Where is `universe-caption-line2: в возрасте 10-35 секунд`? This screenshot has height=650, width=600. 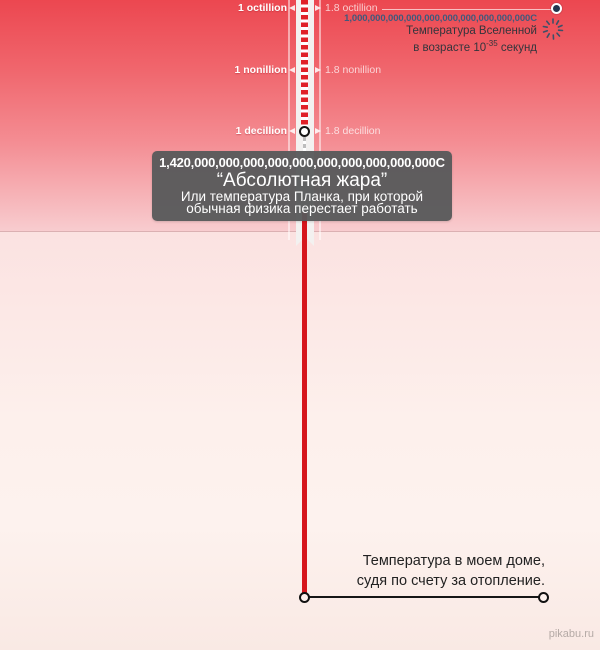
universe-caption-line2: в возрасте 10-35 секунд is located at coordinates (475, 46).